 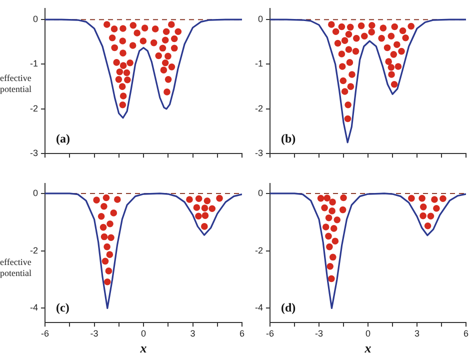 I want to click on annotation: (c), so click(x=63, y=307).